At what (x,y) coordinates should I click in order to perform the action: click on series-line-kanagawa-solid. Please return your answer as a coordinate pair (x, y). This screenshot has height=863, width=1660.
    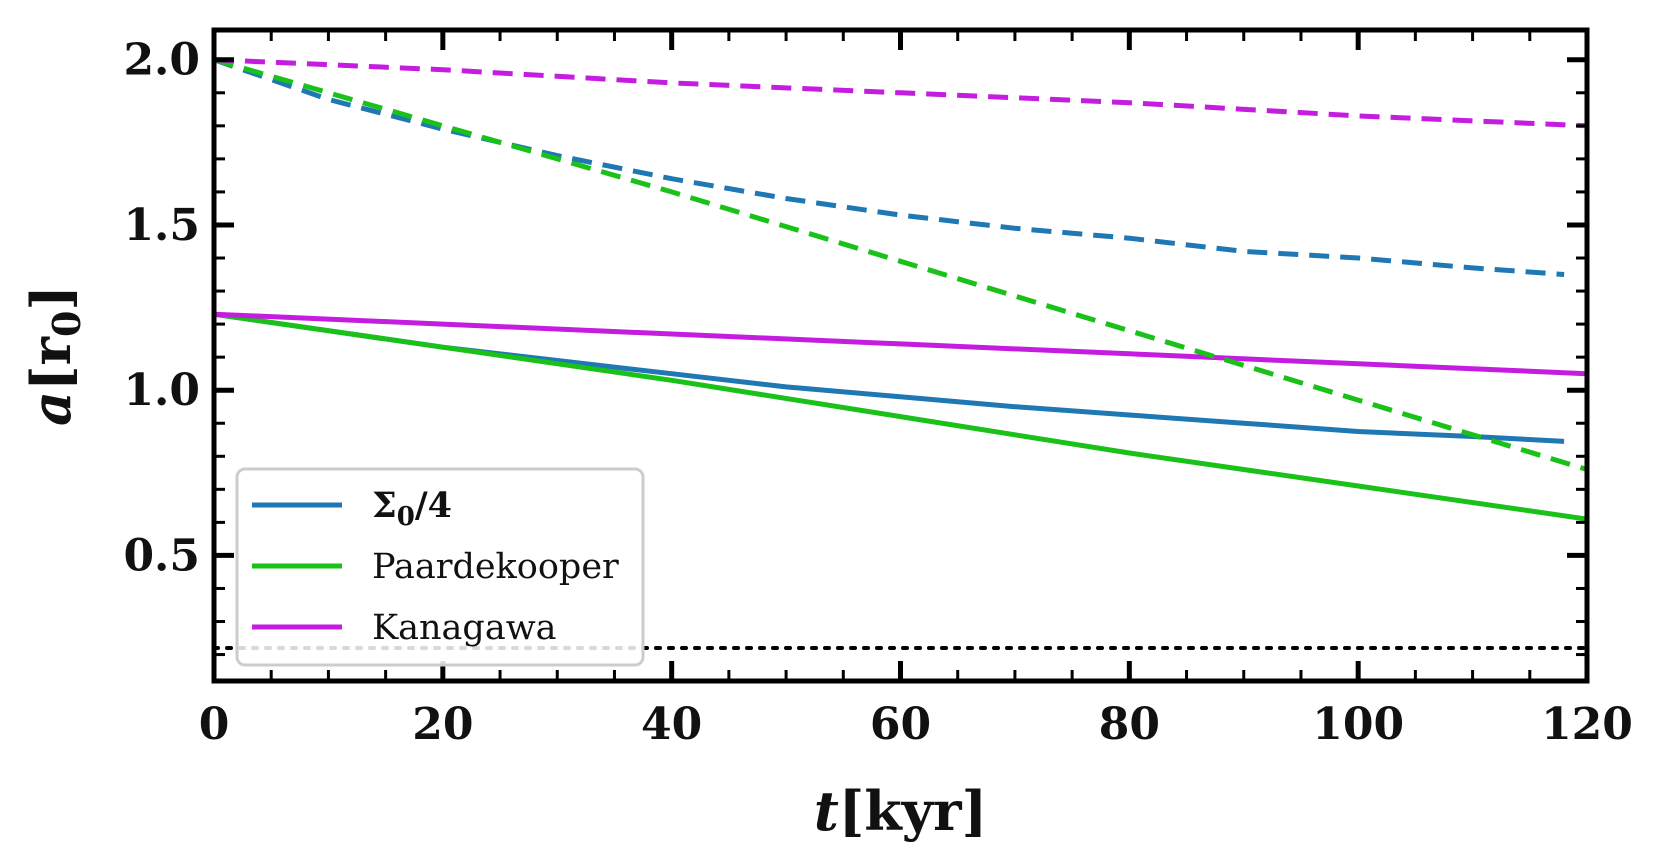
    Looking at the image, I should click on (900, 344).